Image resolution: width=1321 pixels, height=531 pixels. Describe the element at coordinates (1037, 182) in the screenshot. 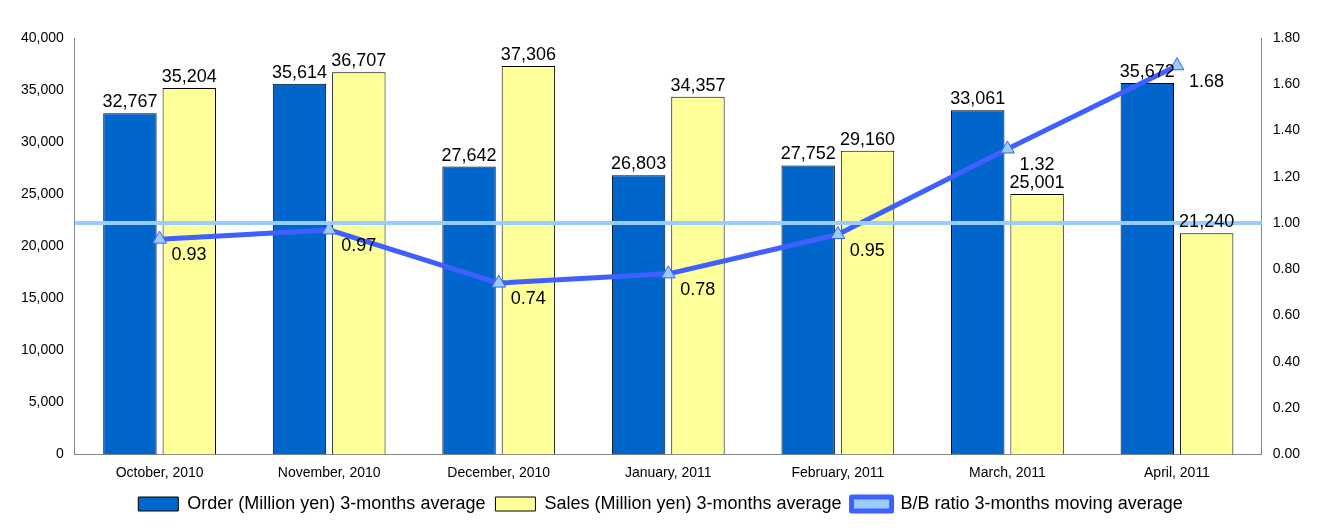

I see `data-label: 25,001` at that location.